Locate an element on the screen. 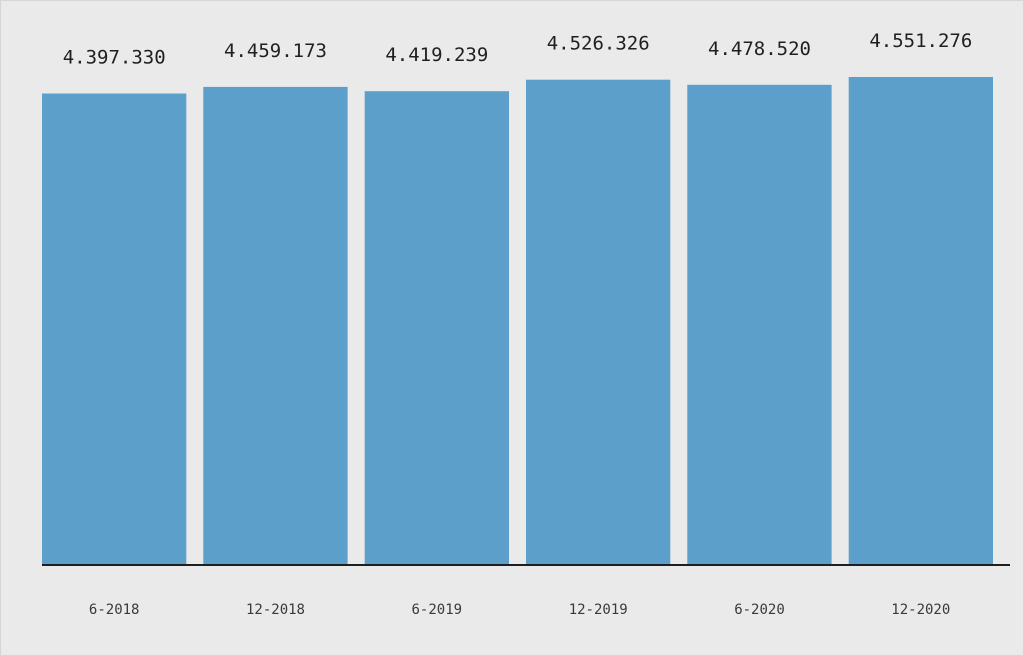 The image size is (1024, 656). bar-12-2018 is located at coordinates (275, 326).